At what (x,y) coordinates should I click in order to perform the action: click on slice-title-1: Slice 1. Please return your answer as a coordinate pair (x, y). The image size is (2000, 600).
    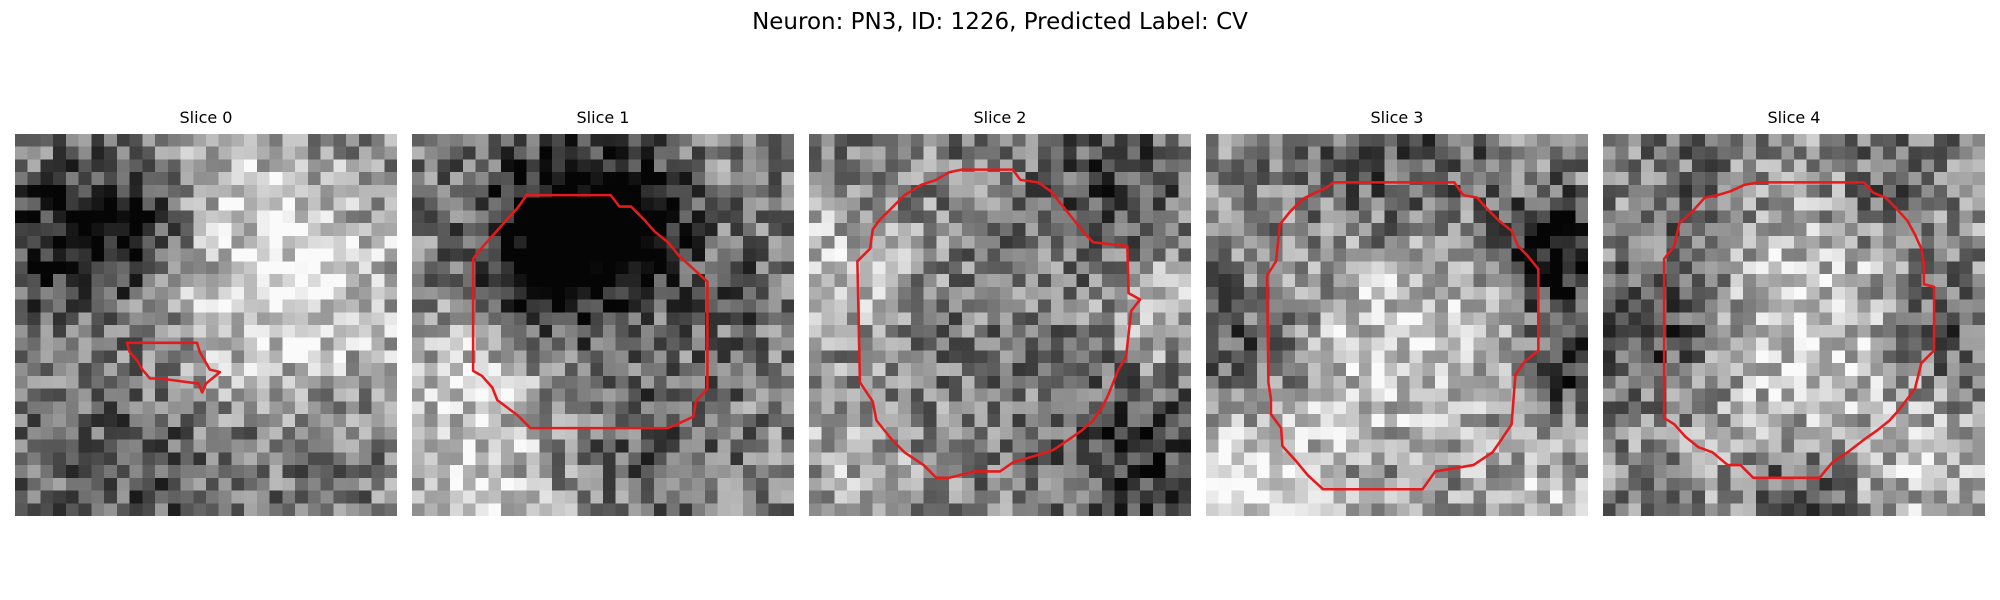
    Looking at the image, I should click on (603, 117).